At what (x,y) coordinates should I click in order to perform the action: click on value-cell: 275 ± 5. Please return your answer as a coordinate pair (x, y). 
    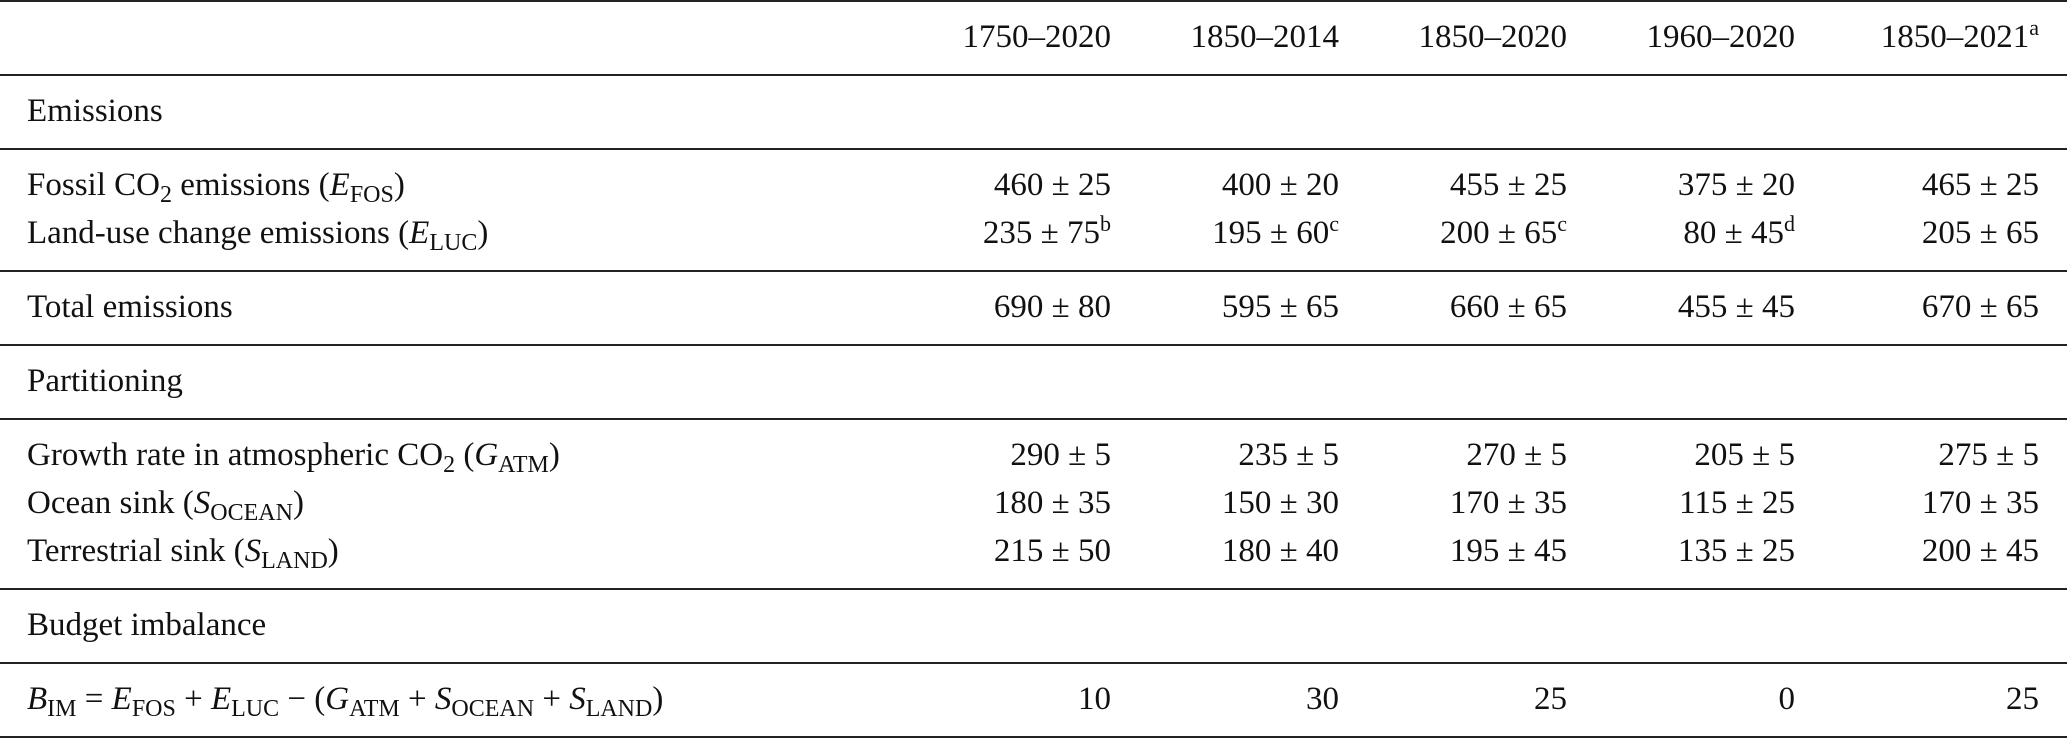
    Looking at the image, I should click on (1988, 455).